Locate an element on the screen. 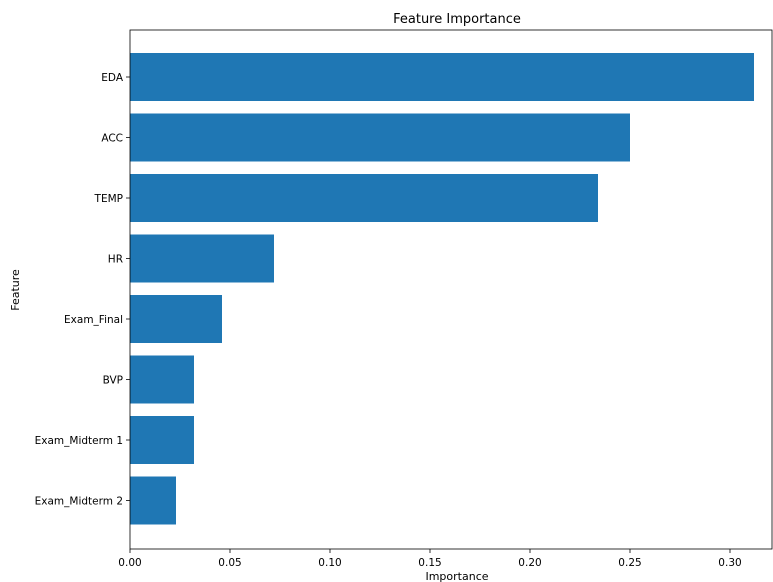  chart-title: Feature Importance is located at coordinates (457, 19).